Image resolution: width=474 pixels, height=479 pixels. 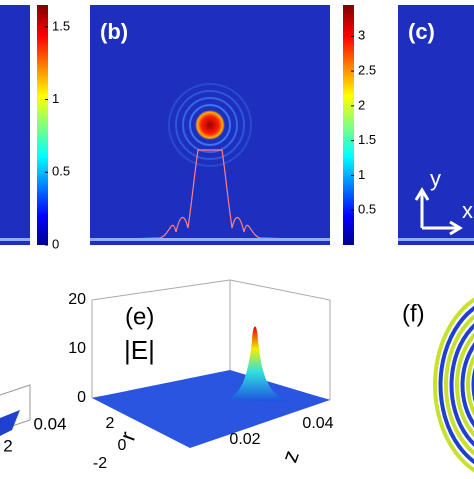 I want to click on z-tick-label: 10, so click(x=77, y=348).